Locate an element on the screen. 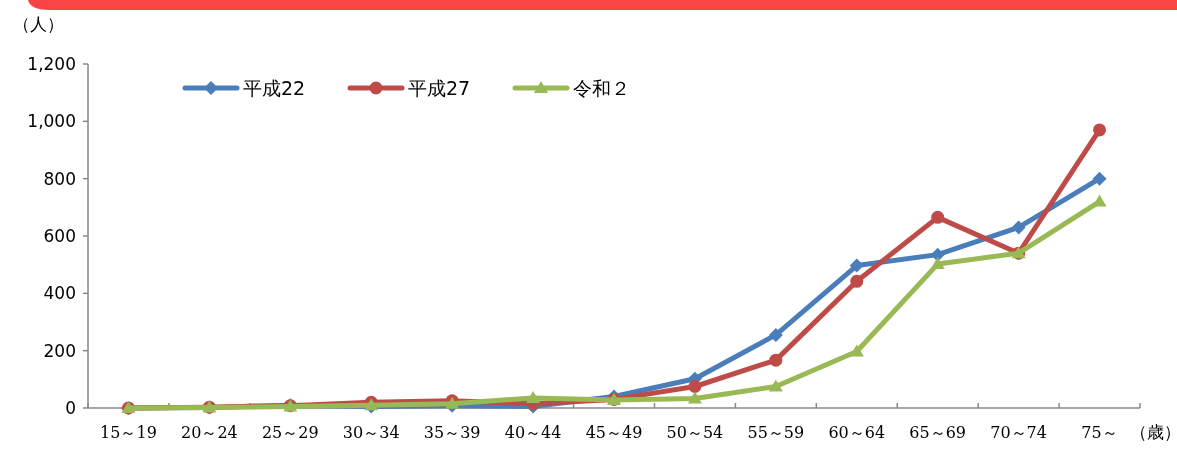  y-axis-title: （人） is located at coordinates (38, 23).